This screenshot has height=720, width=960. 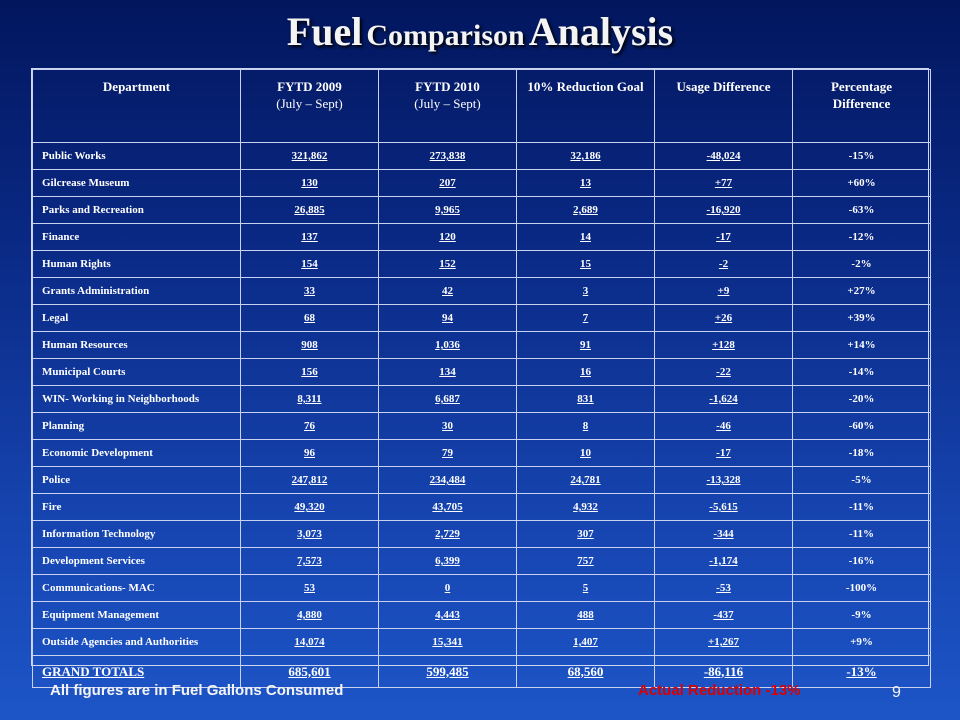 I want to click on cell-fytd2009: 156, so click(x=309, y=372).